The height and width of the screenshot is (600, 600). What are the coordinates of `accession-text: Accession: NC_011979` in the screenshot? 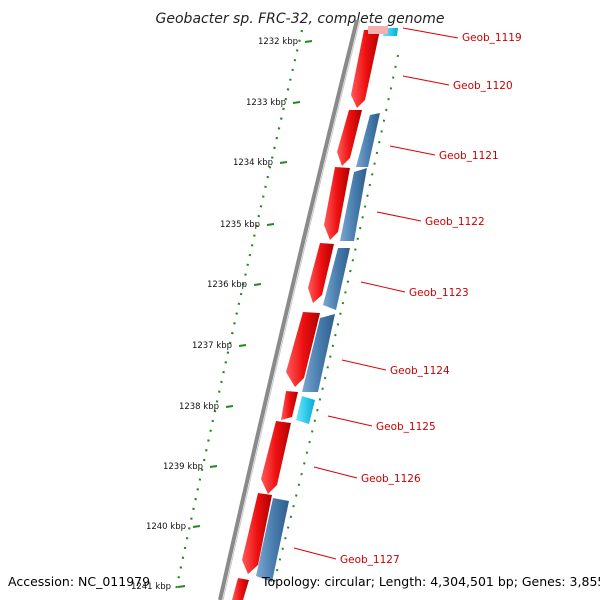 It's located at (79, 581).